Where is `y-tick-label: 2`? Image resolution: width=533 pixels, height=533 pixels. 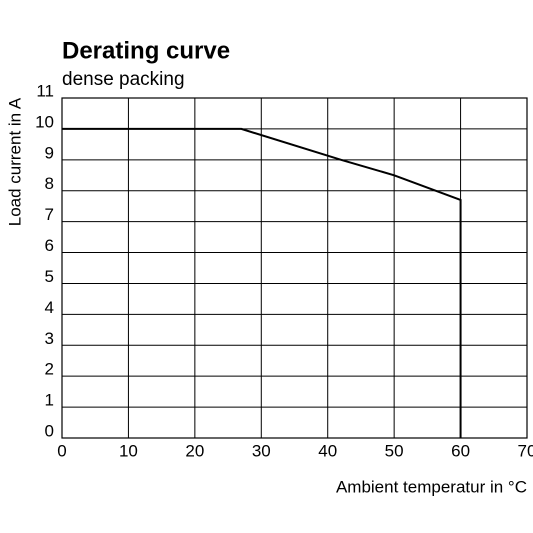
y-tick-label: 2 is located at coordinates (49, 369).